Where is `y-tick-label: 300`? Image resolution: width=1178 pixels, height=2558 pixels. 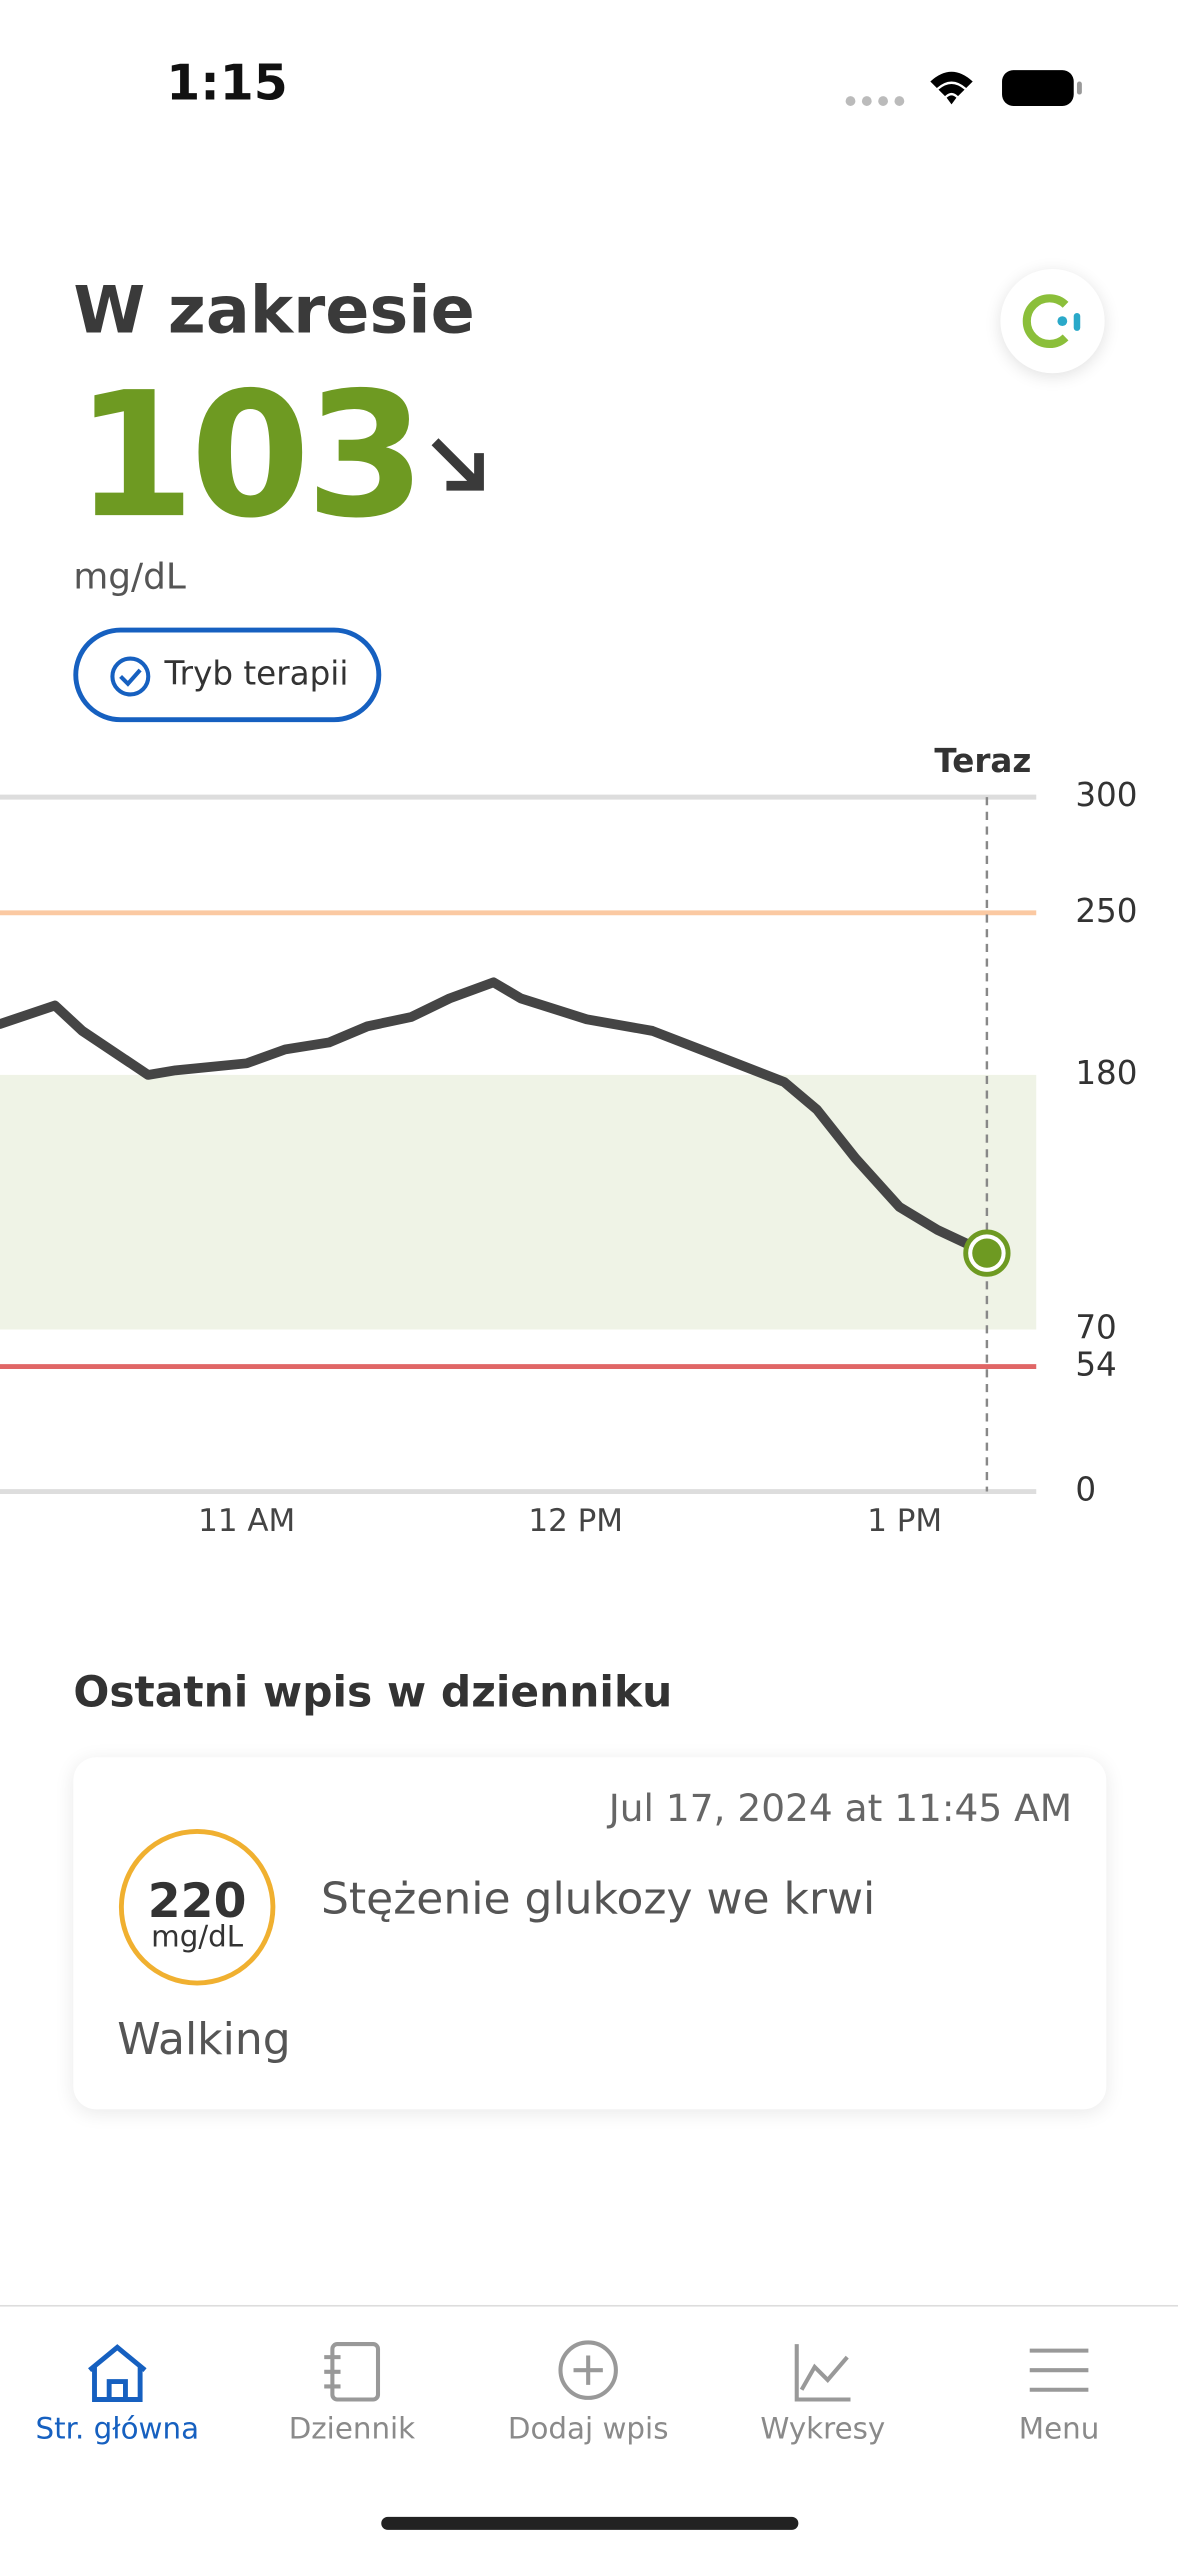
y-tick-label: 300 is located at coordinates (1106, 795).